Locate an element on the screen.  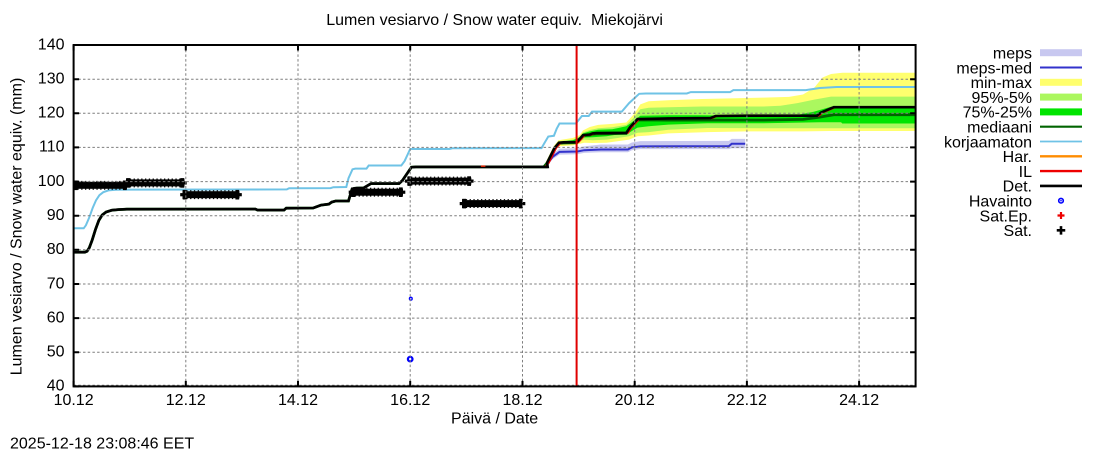
svg-text: 40 is located at coordinates (56, 386).